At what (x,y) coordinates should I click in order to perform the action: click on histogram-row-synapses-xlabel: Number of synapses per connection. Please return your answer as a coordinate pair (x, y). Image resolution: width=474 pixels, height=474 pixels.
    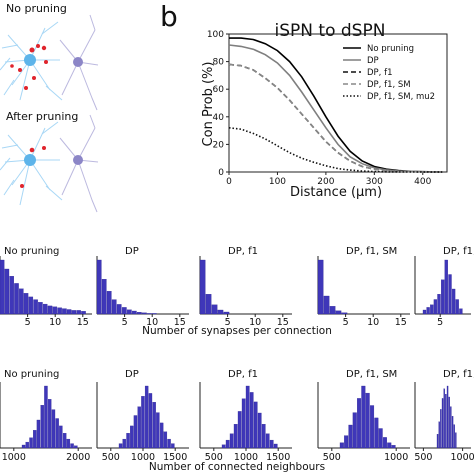
    Looking at the image, I should click on (237, 331).